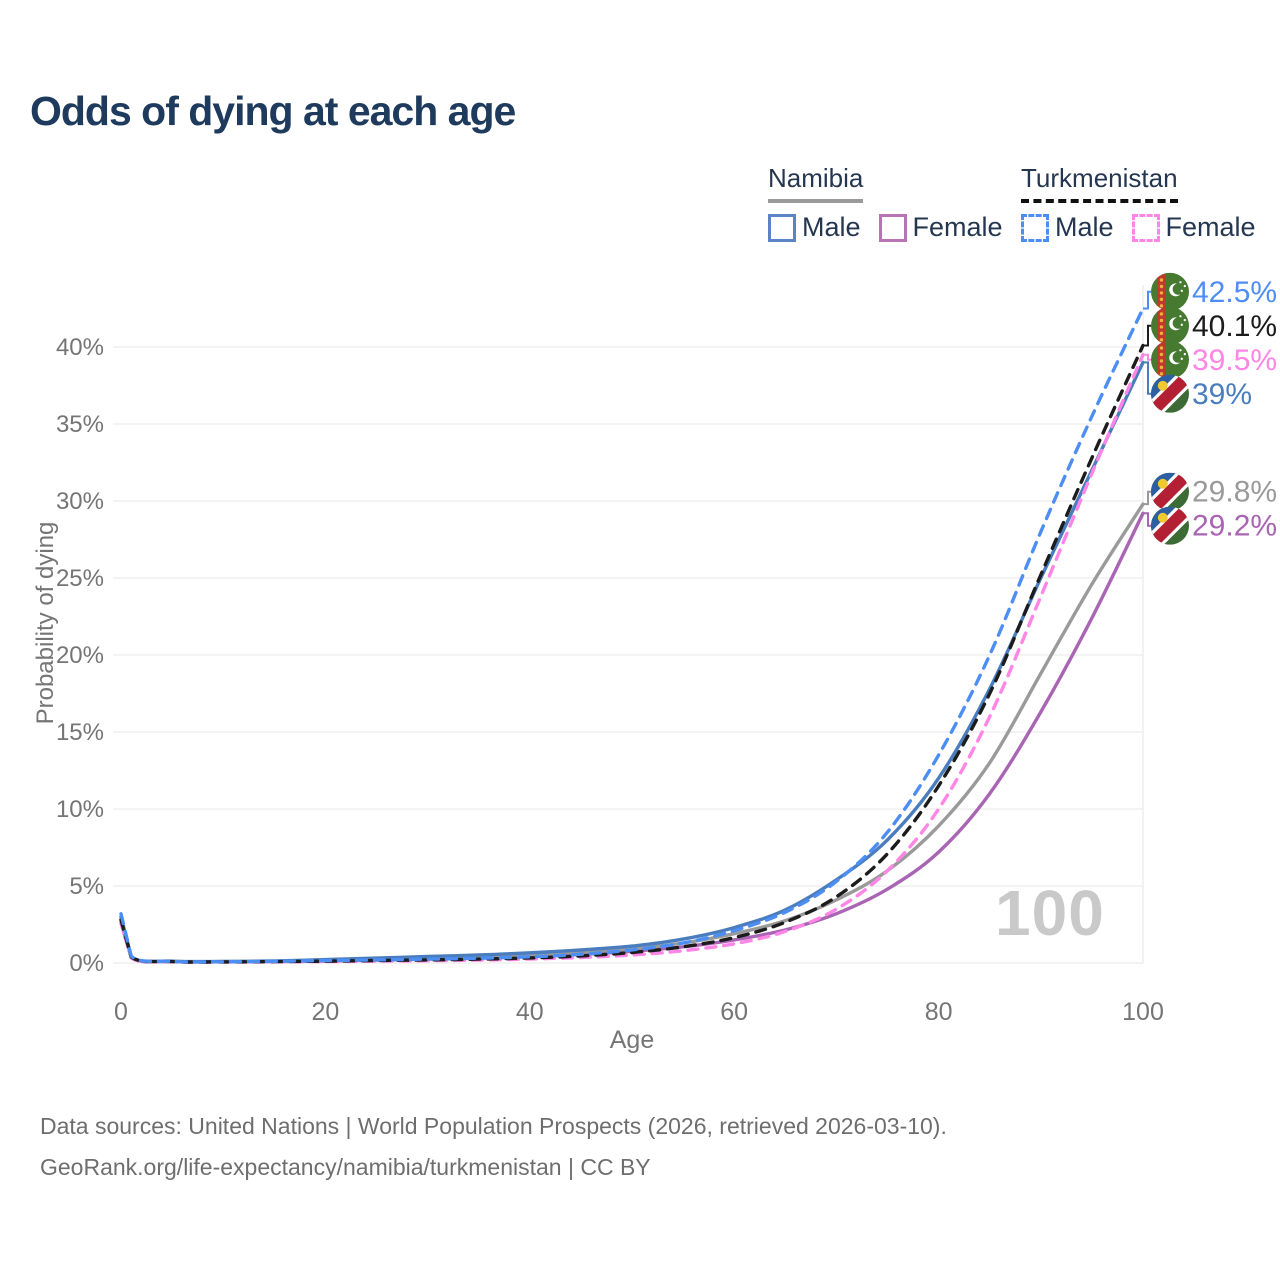 Image resolution: width=1280 pixels, height=1280 pixels. What do you see at coordinates (892, 227) in the screenshot?
I see `namibia-female-swatch-icon` at bounding box center [892, 227].